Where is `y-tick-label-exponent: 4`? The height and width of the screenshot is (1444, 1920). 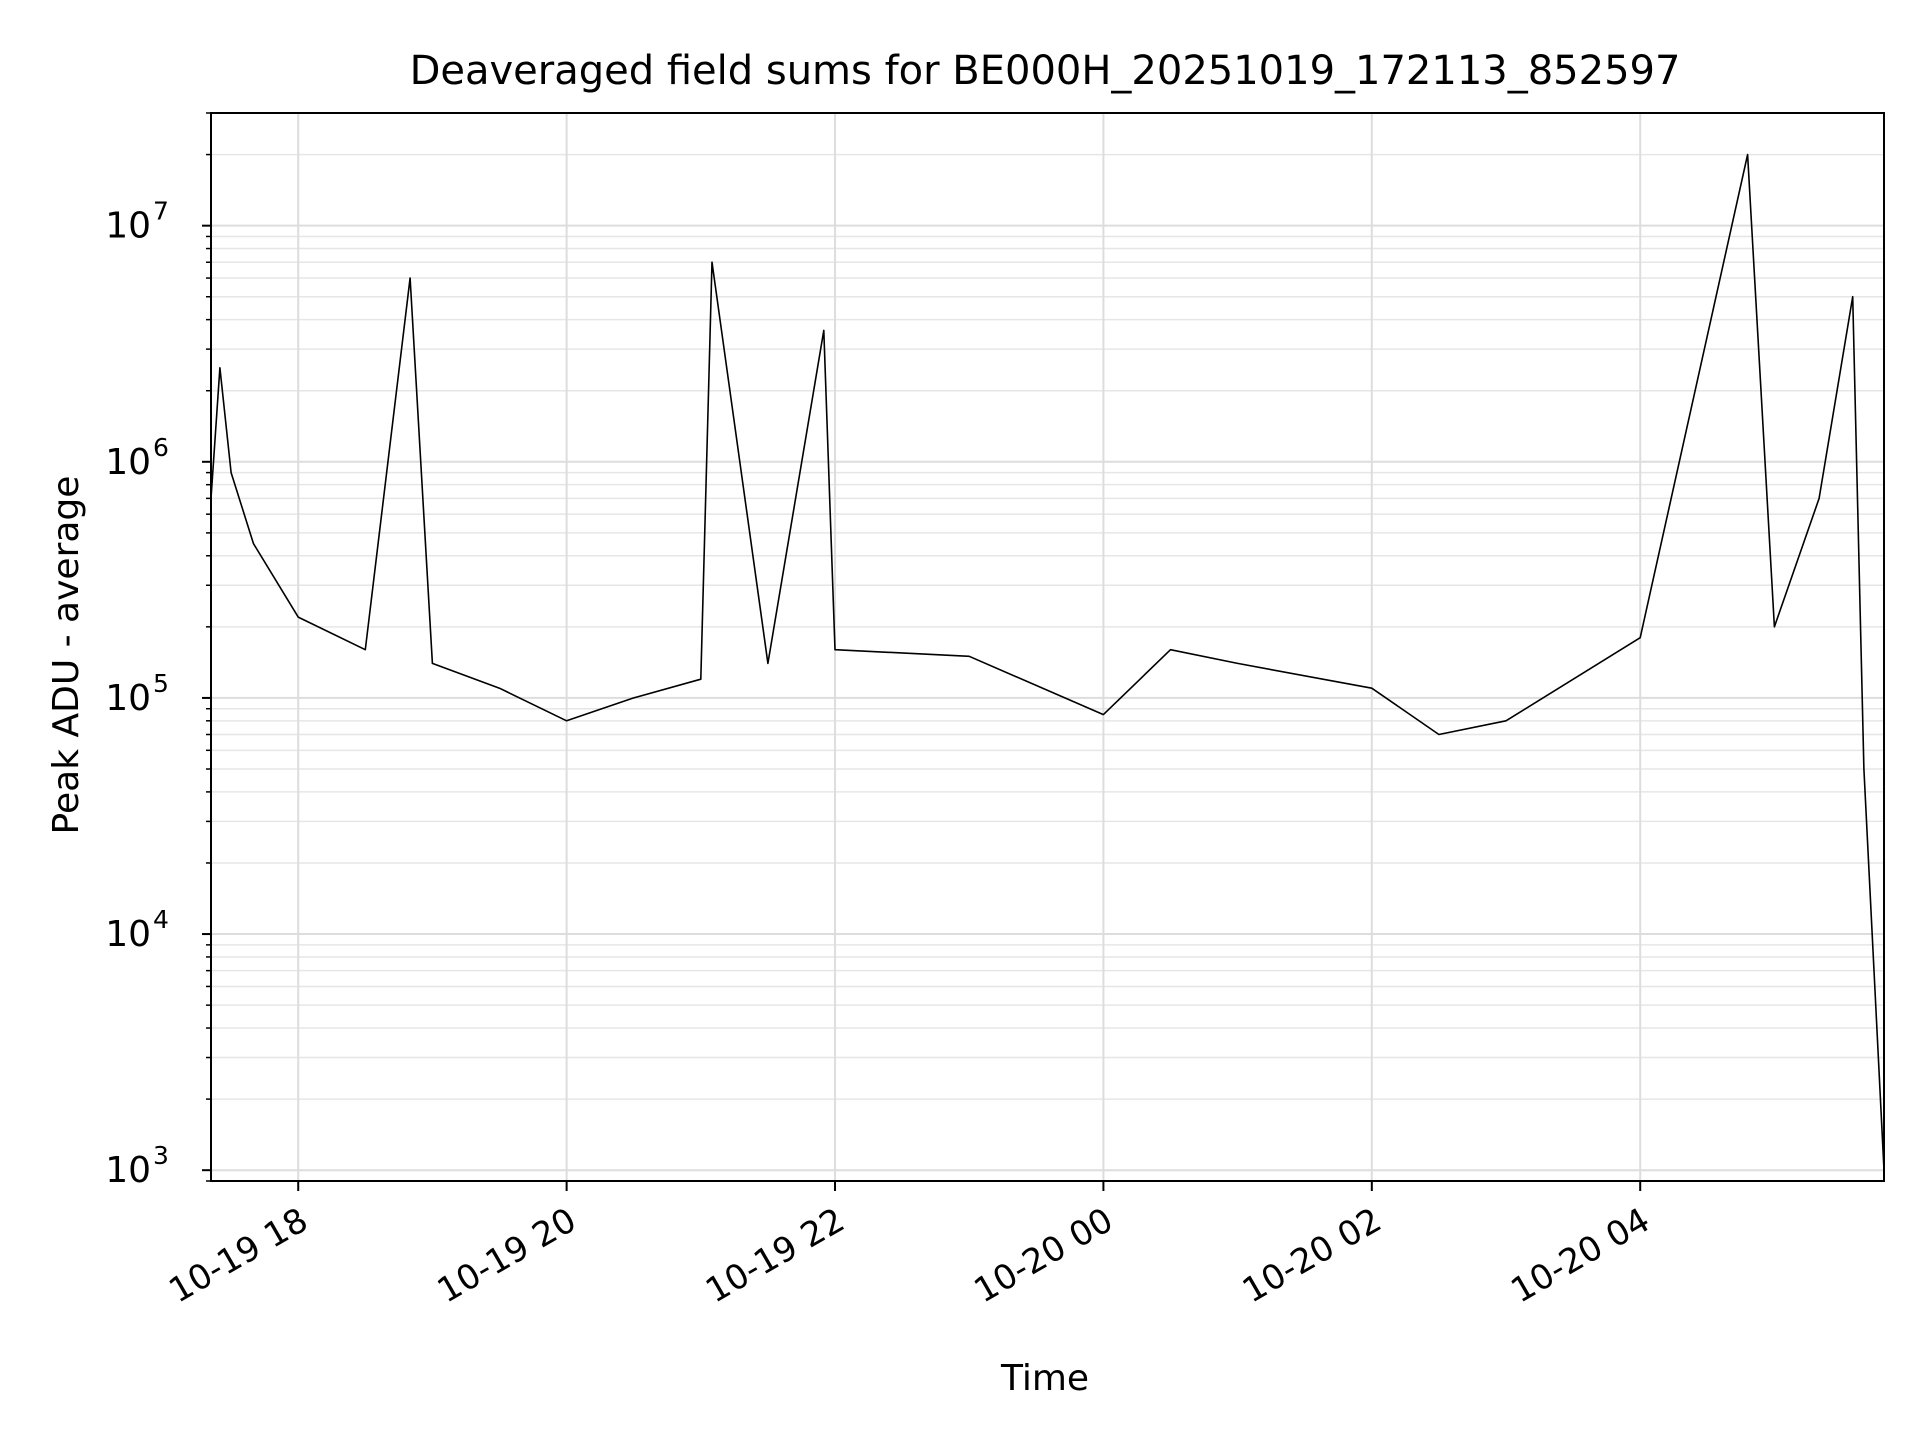
y-tick-label-exponent: 4 is located at coordinates (161, 919).